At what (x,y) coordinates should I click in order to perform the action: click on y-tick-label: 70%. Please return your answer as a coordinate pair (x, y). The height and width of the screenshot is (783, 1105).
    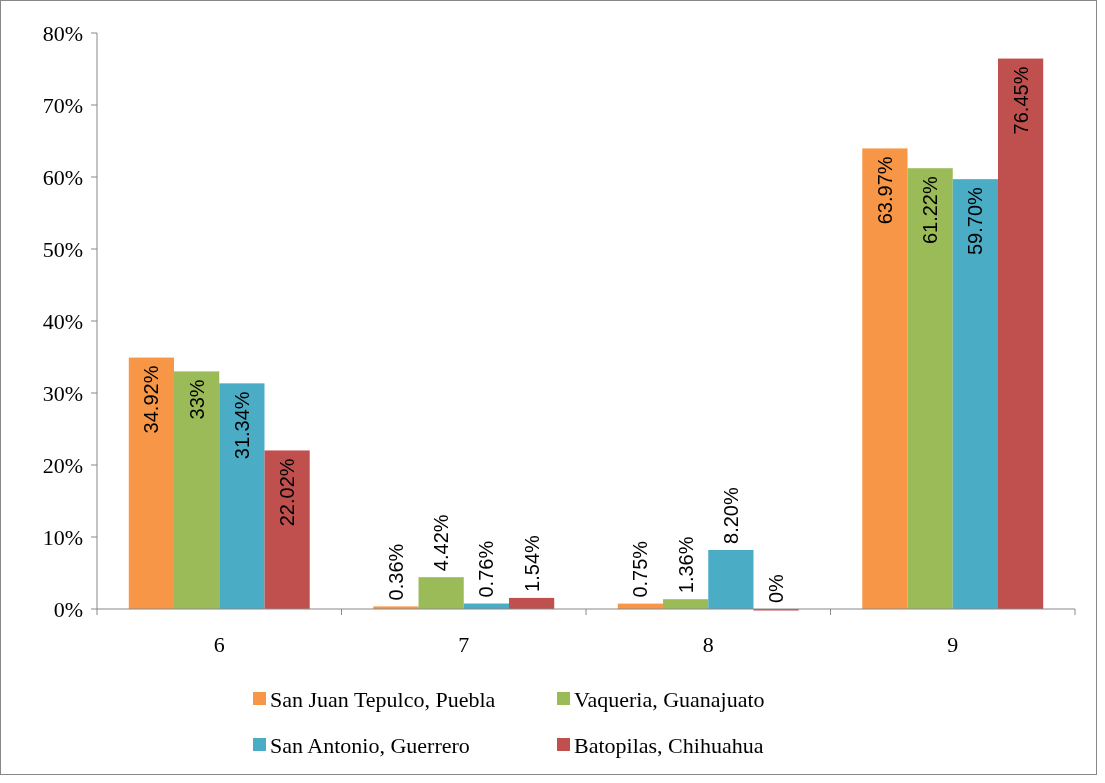
    Looking at the image, I should click on (62, 105).